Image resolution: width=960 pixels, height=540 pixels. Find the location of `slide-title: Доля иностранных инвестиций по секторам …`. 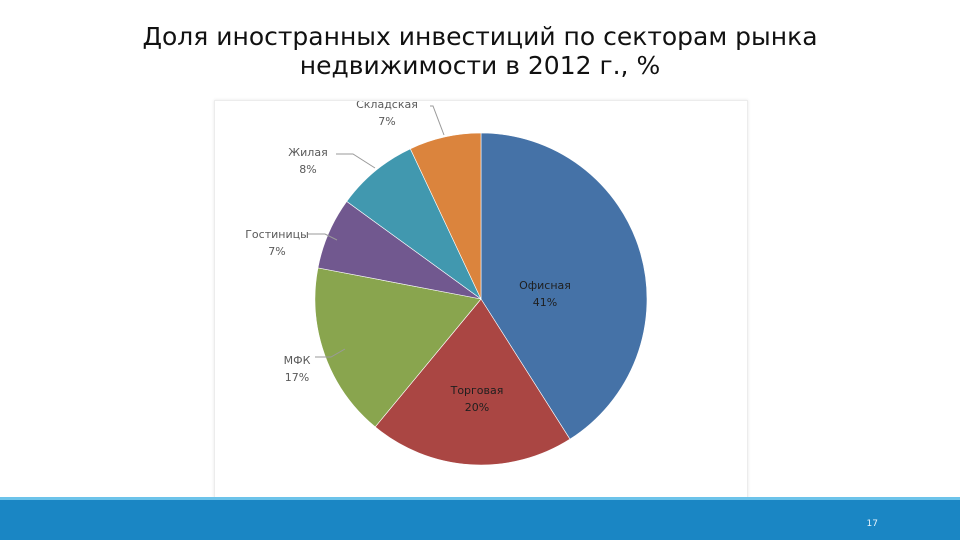

slide-title: Доля иностранных инвестиций по секторам … is located at coordinates (480, 51).